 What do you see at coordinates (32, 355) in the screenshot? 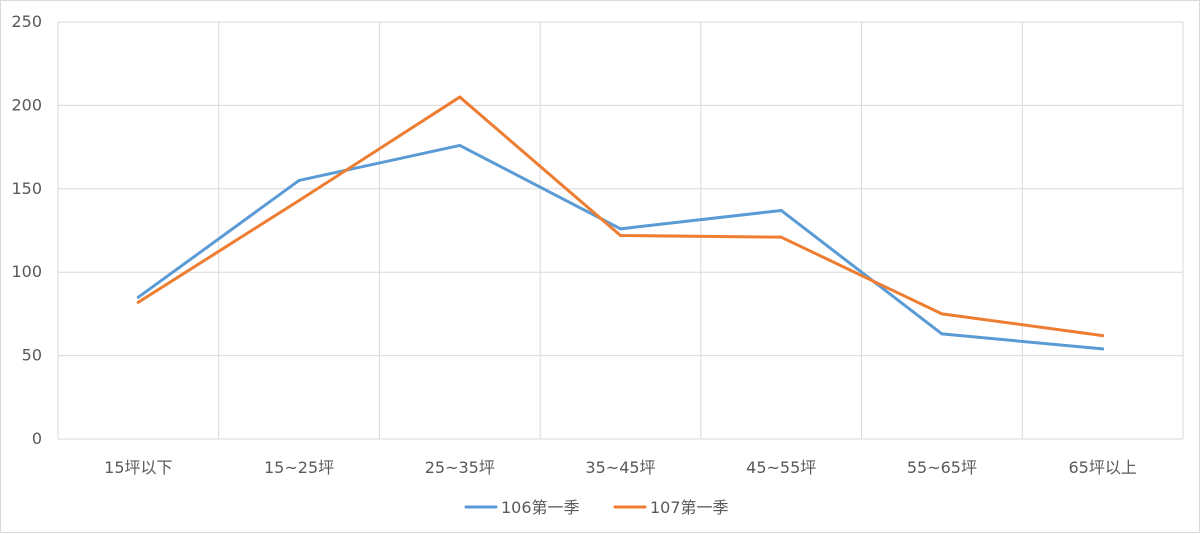
I see `y-tick-label: 50` at bounding box center [32, 355].